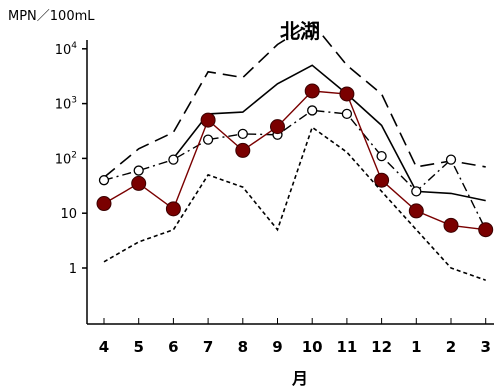 This screenshot has height=388, width=500. I want to click on y-tick-label: 10², so click(66, 158).